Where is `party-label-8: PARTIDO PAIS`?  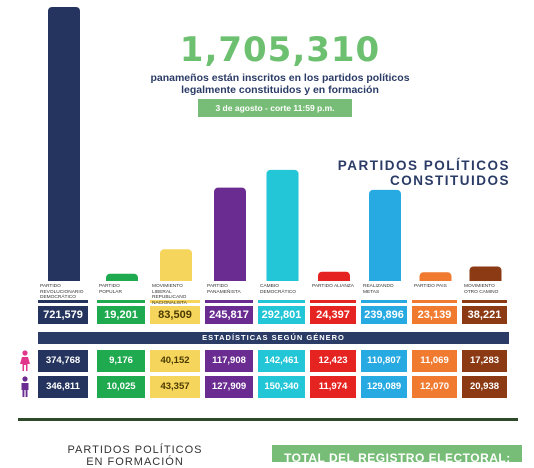
party-label-8: PARTIDO PAIS is located at coordinates (434, 292).